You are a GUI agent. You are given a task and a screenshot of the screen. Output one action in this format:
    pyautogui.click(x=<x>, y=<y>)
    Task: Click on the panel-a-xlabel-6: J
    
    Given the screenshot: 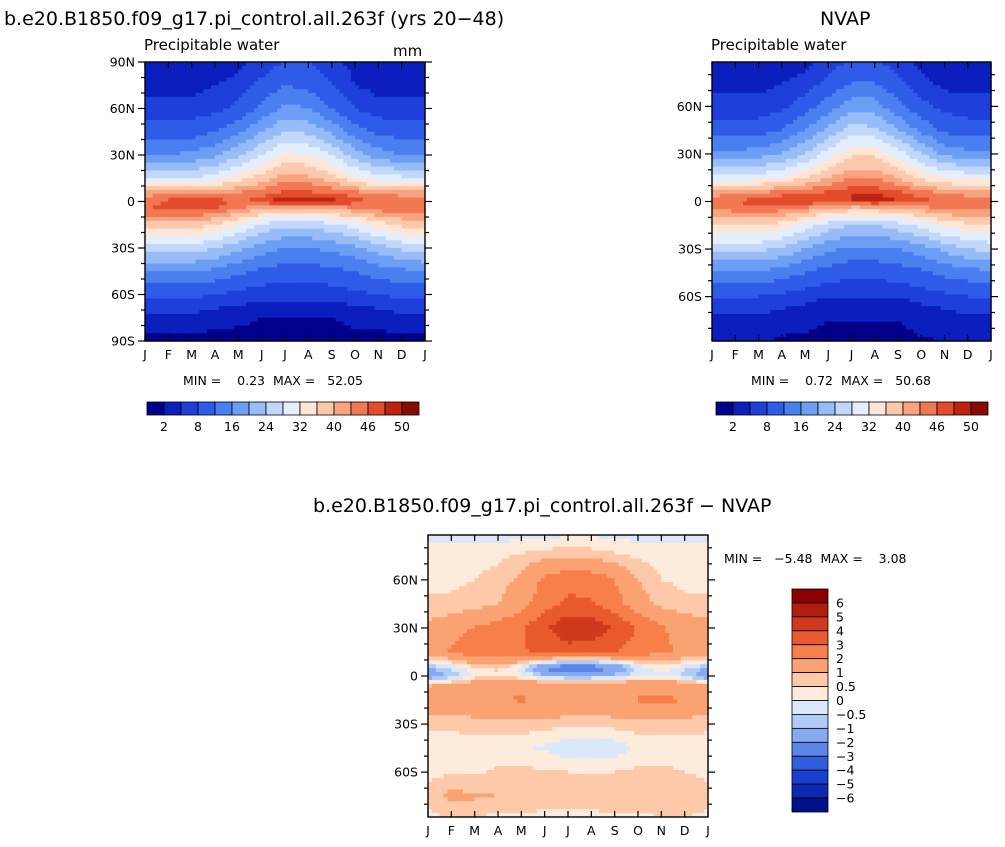 What is the action you would take?
    pyautogui.click(x=284, y=354)
    